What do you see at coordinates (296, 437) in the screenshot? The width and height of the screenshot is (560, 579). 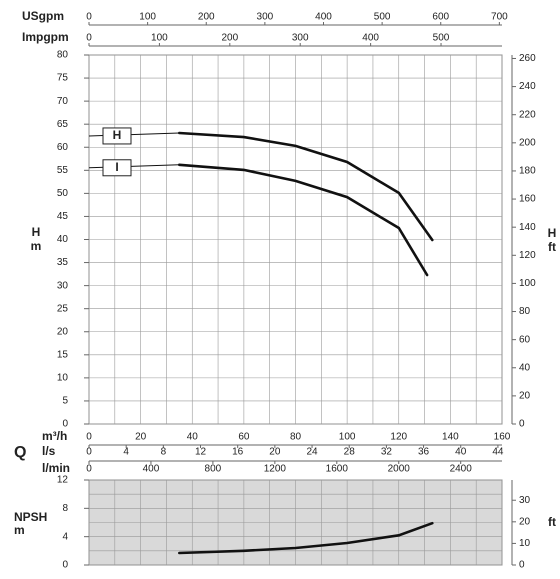 I see `x-tick-label: 80` at bounding box center [296, 437].